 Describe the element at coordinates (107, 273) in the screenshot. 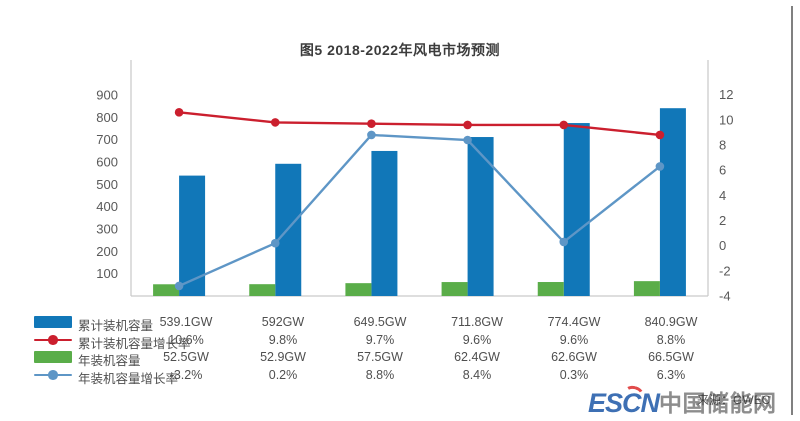

I see `left-axis-tick-label: 100` at that location.